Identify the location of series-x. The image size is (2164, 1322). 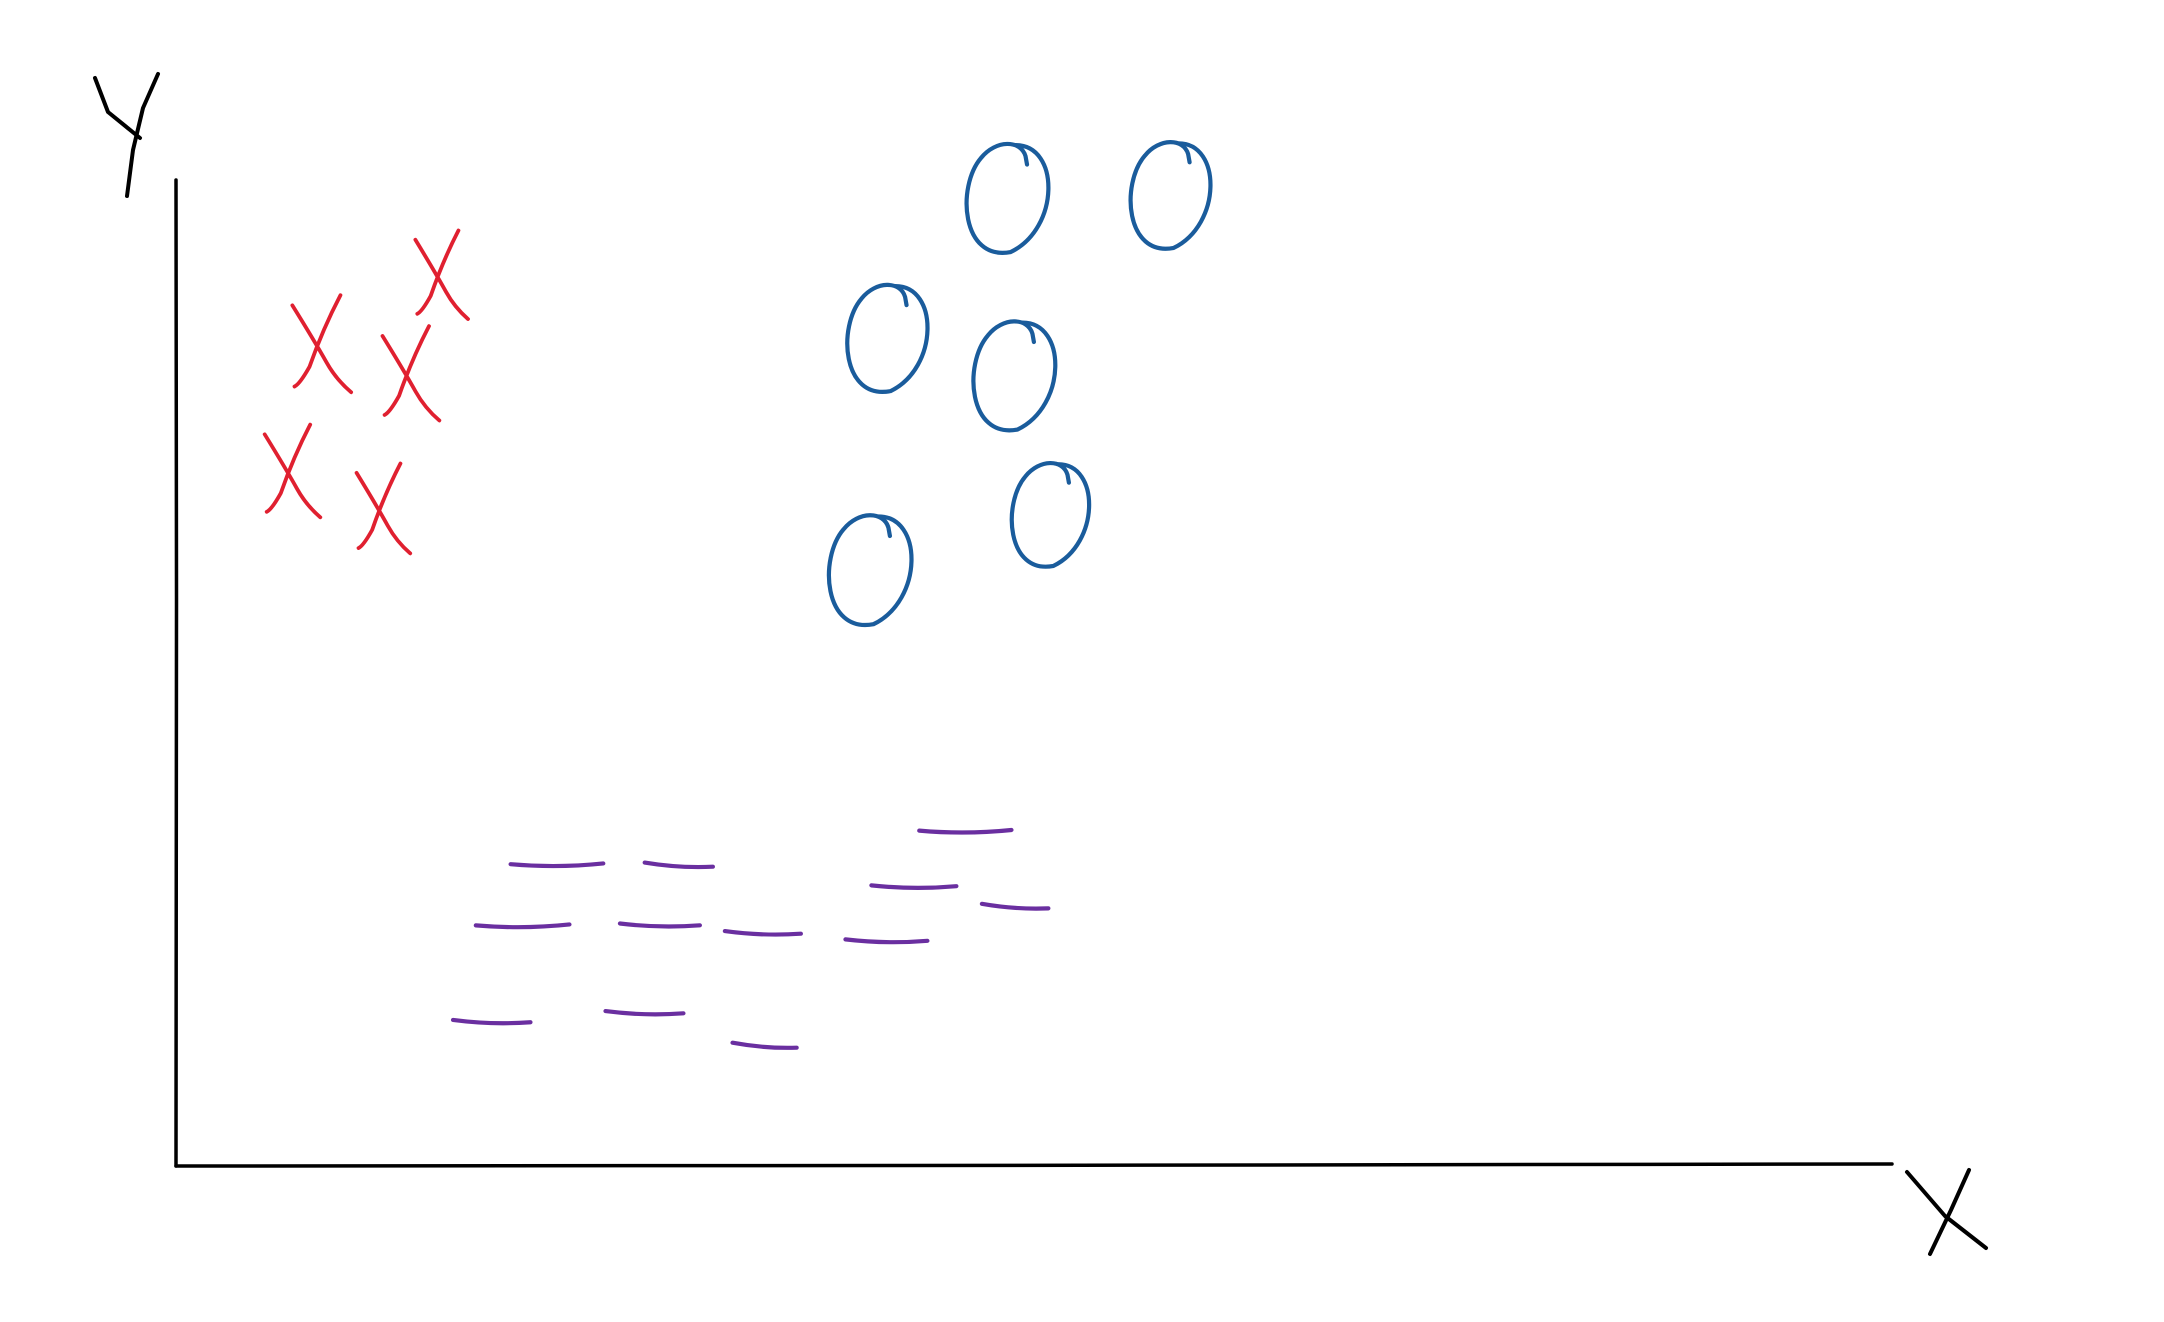
(366, 392).